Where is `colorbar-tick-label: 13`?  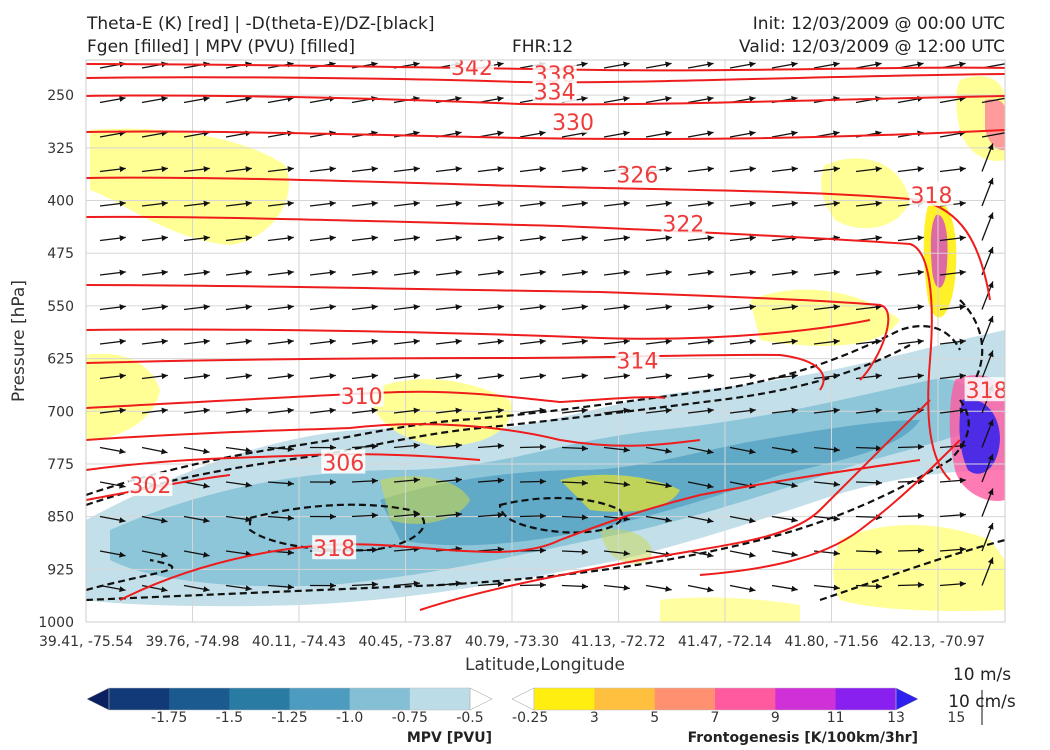
colorbar-tick-label: 13 is located at coordinates (896, 718).